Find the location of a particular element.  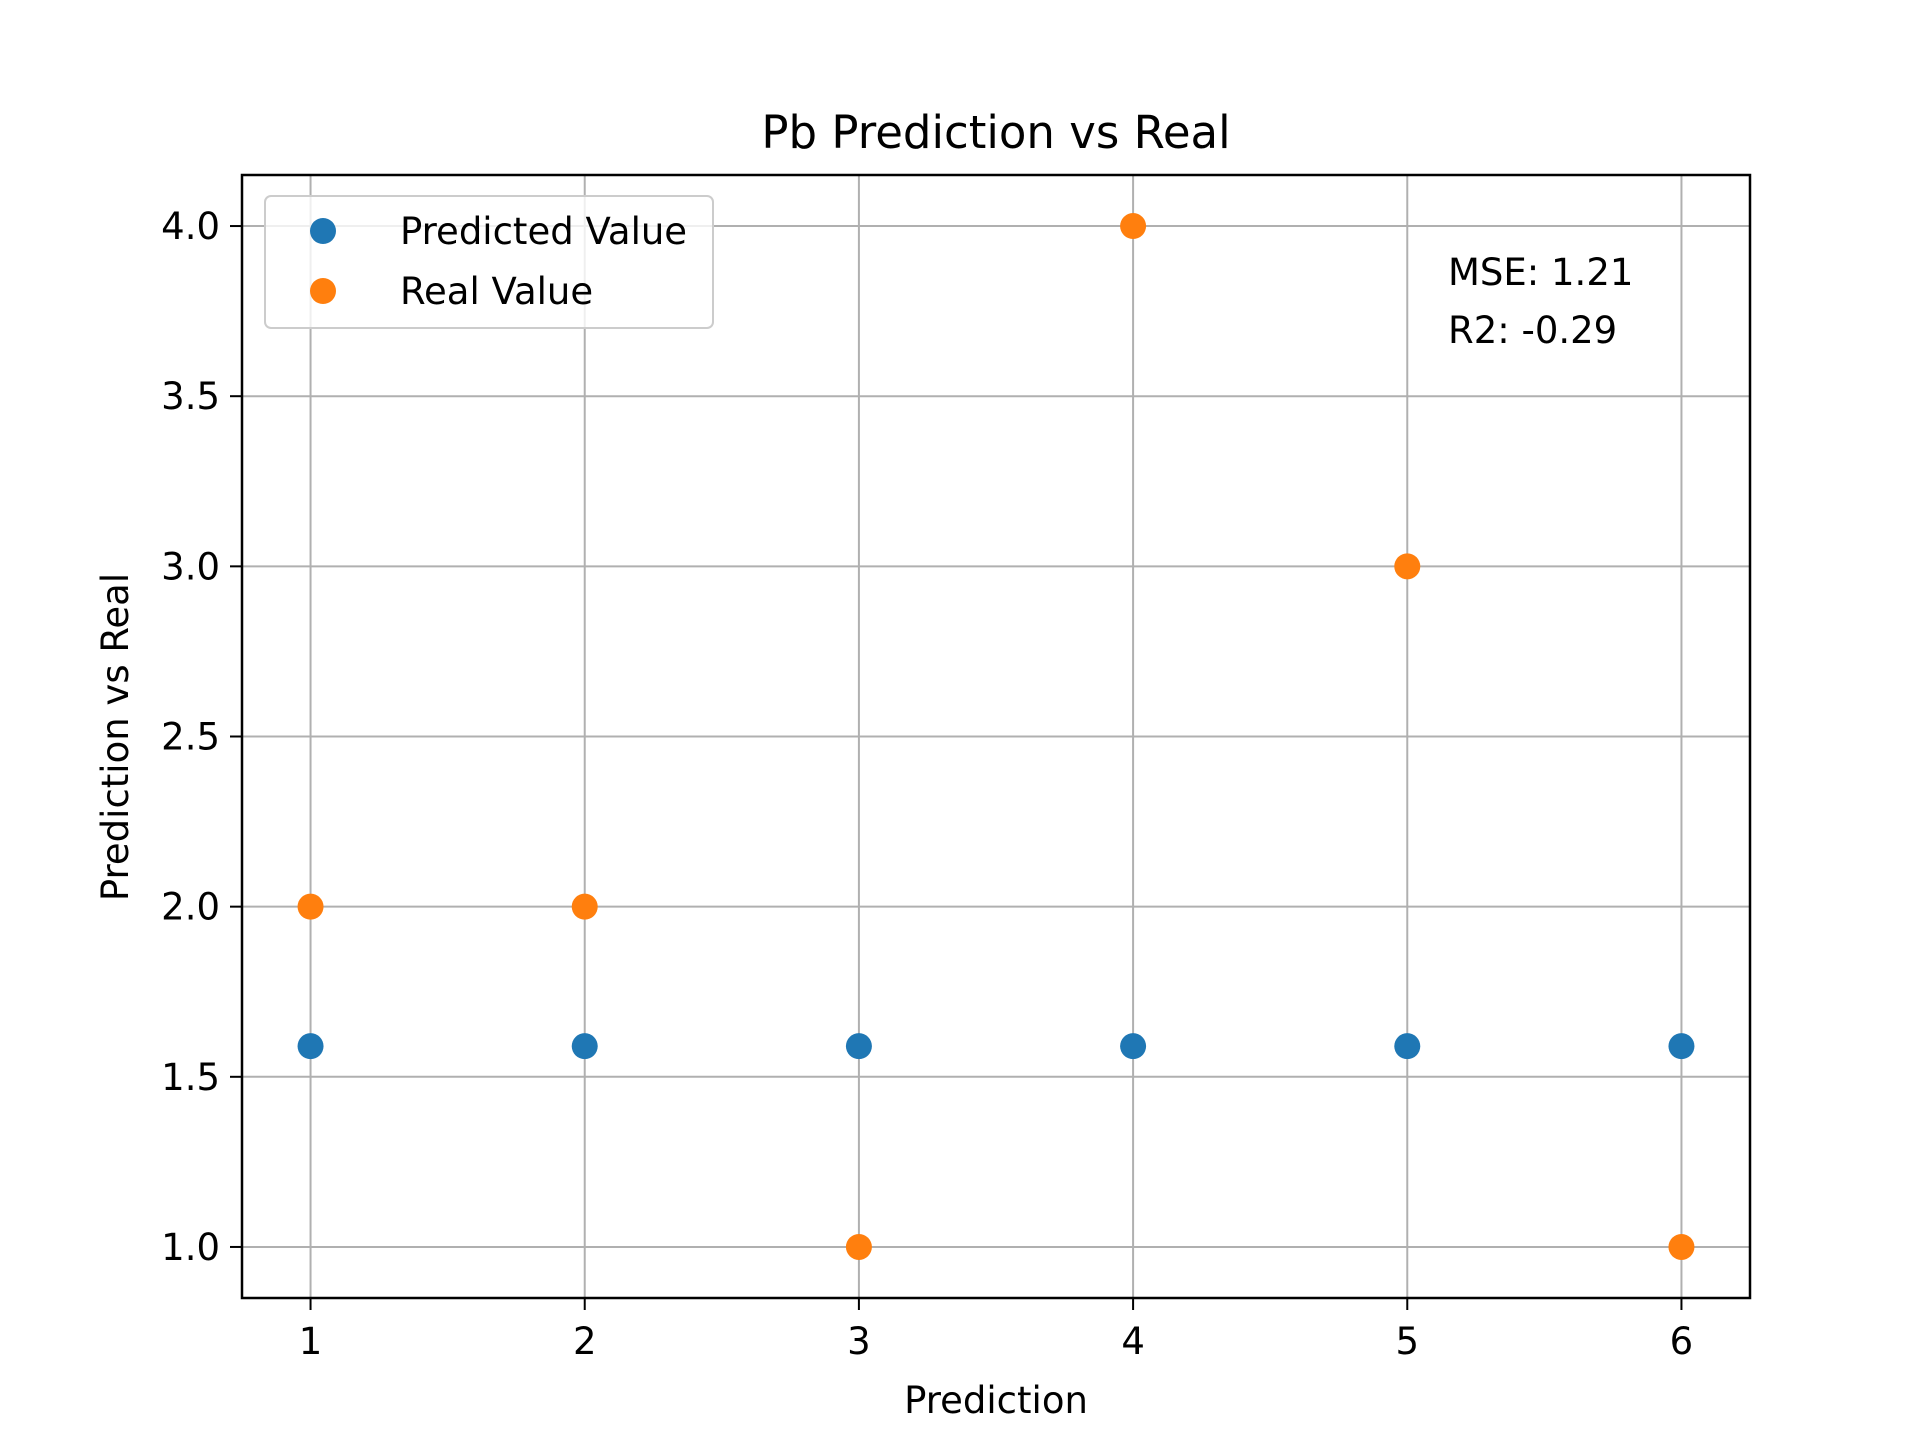

chart-title: Pb Prediction vs Real is located at coordinates (995, 132).